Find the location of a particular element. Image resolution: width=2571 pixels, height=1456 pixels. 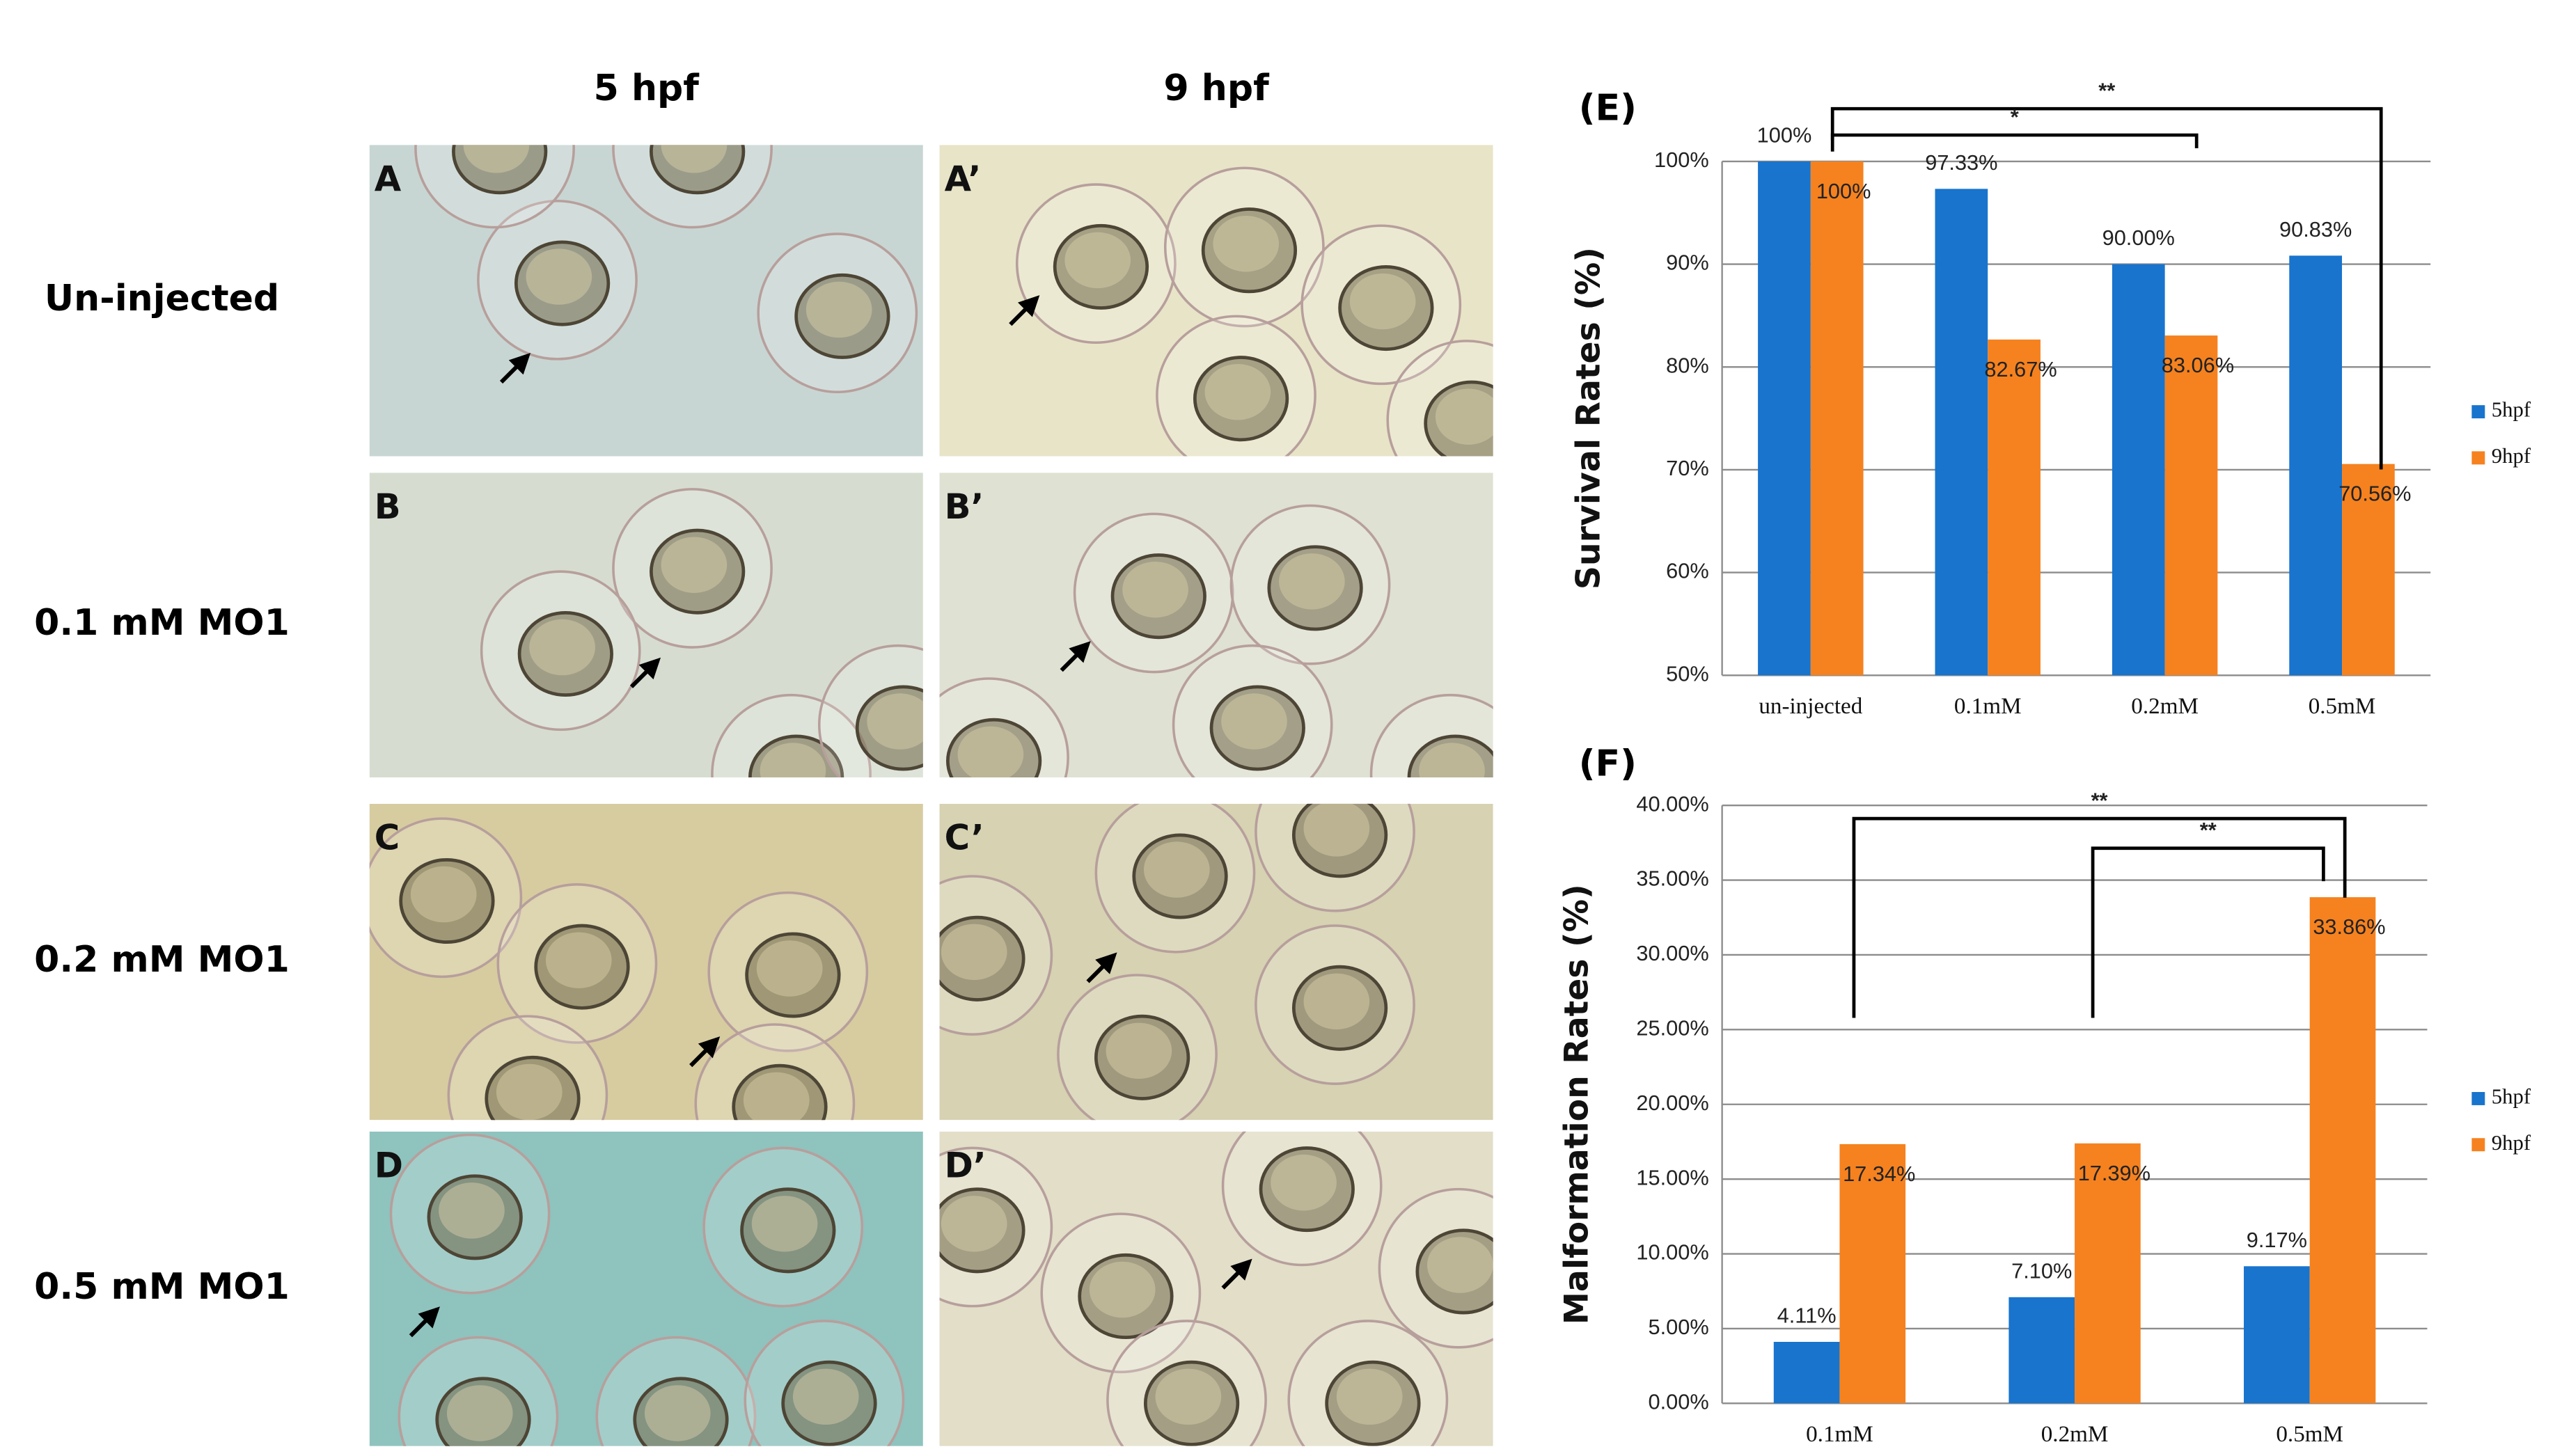

panel-label: (F) is located at coordinates (1608, 763).